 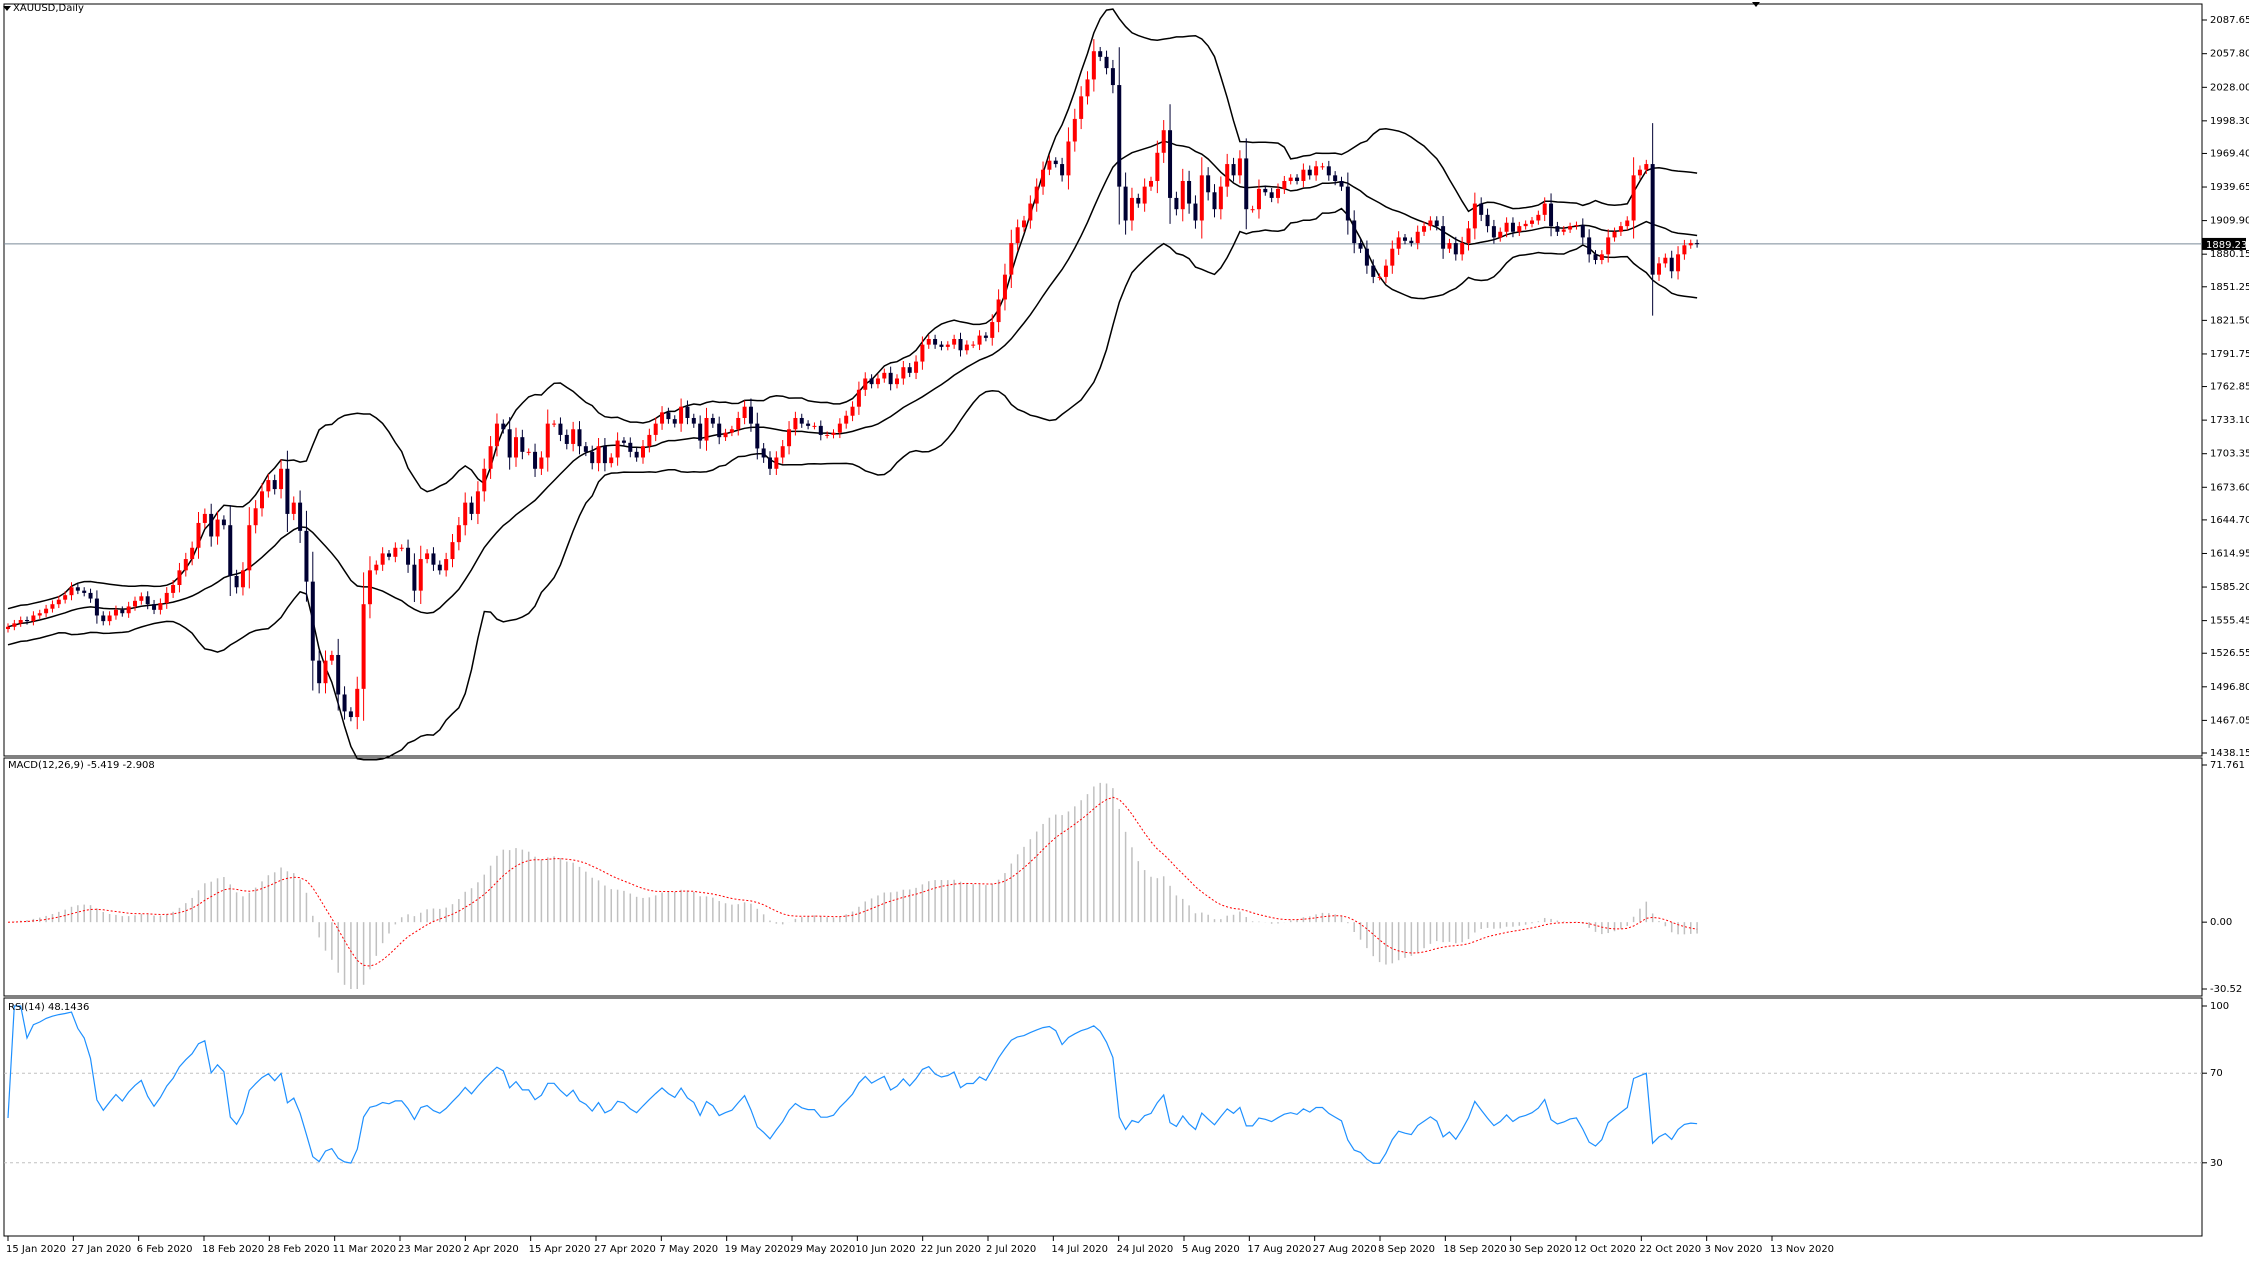 I want to click on rsi-title: RSI(14) 48.1436, so click(x=49, y=1007).